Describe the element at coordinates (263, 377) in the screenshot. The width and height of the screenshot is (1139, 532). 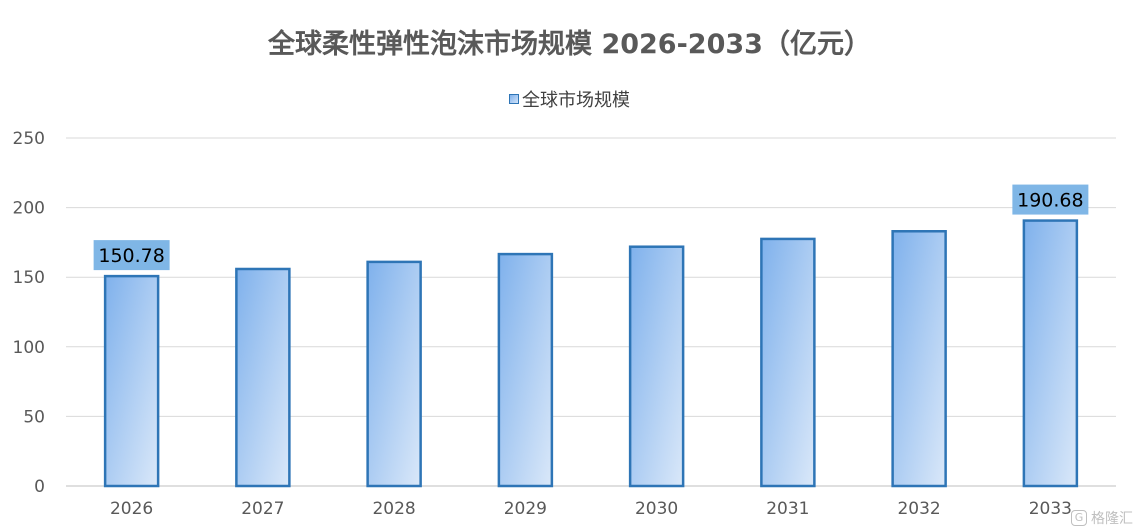
I see `bar-2027` at that location.